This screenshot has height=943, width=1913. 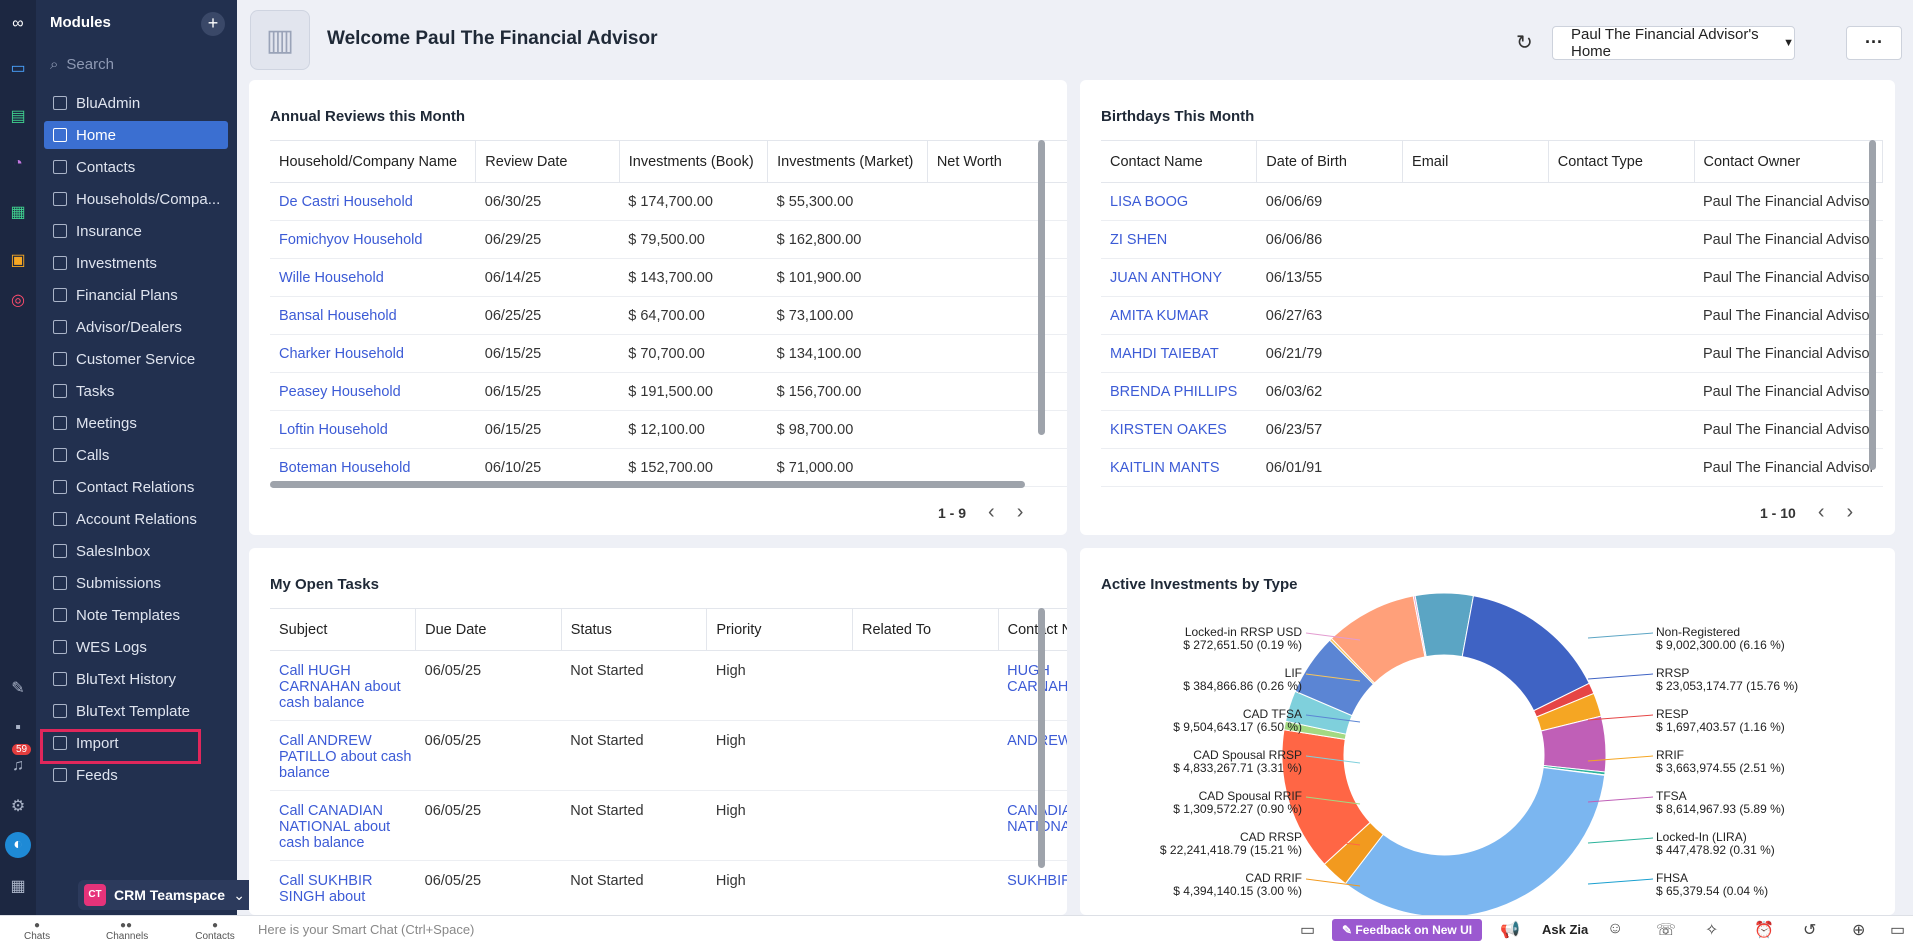 I want to click on user-avatar: ◐, so click(x=18, y=845).